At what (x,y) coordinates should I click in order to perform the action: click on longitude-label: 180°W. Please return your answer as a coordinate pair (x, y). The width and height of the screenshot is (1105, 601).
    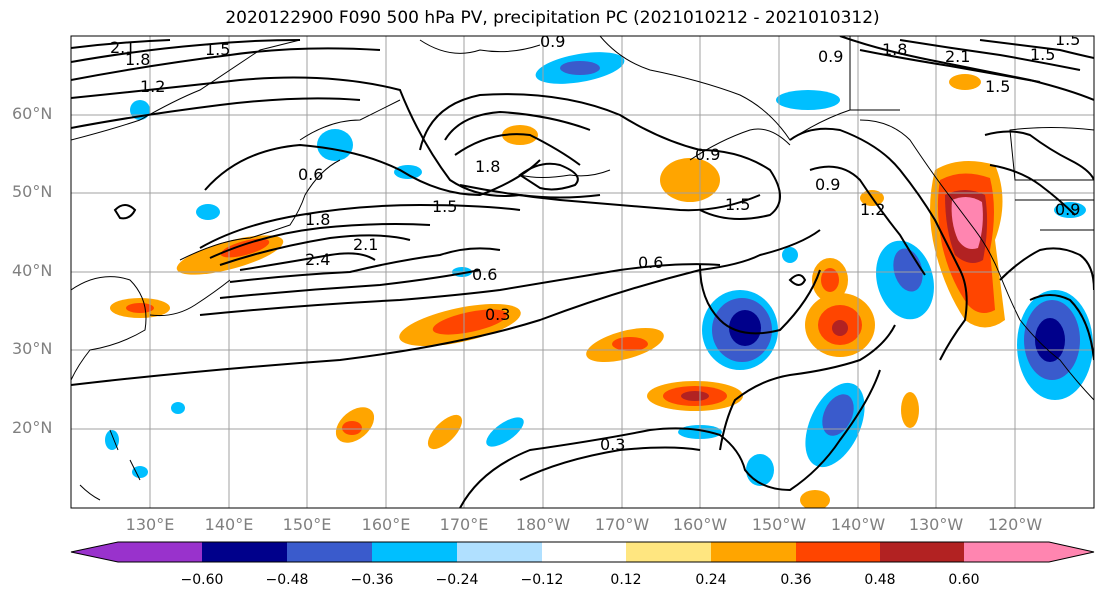
    Looking at the image, I should click on (543, 524).